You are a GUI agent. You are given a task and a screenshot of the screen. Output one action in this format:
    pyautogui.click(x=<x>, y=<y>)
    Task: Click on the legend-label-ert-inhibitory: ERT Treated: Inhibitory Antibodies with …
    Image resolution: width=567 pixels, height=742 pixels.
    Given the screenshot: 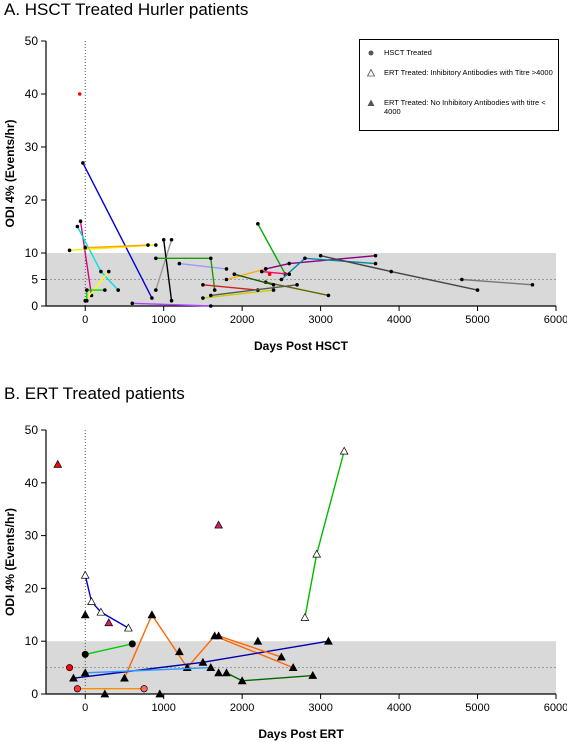 What is the action you would take?
    pyautogui.click(x=468, y=72)
    